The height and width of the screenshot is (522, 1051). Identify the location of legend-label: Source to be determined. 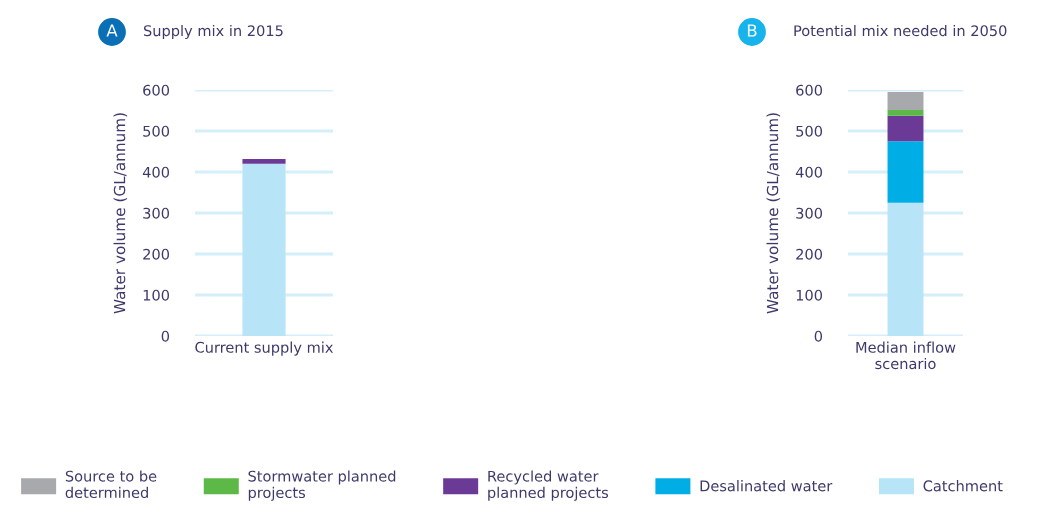
(111, 484).